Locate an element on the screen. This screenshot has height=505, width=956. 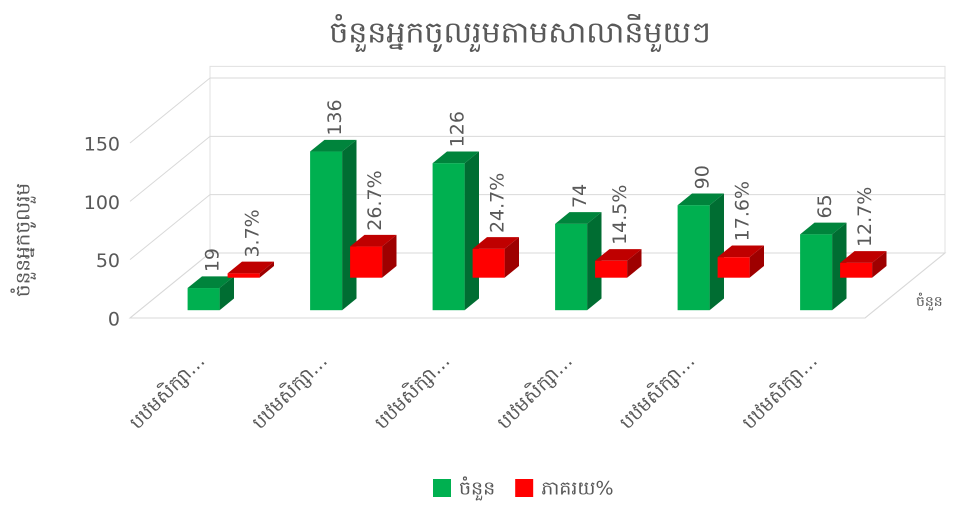
data-label: 14.5% is located at coordinates (620, 215).